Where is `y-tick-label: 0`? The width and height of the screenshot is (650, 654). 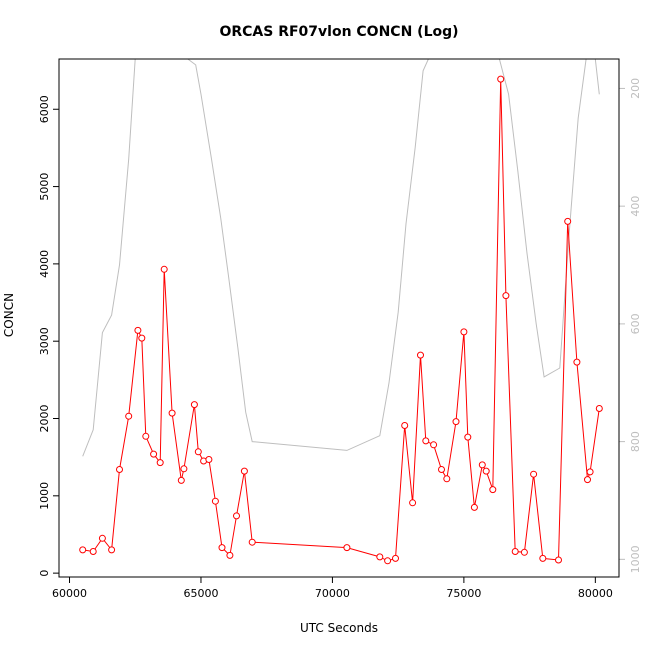
y-tick-label: 0 is located at coordinates (44, 573).